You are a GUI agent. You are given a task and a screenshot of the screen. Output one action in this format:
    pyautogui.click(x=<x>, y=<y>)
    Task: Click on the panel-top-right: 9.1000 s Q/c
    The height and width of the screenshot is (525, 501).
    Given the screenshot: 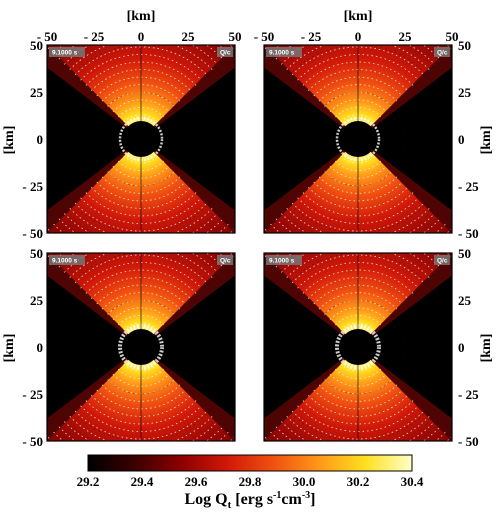 What is the action you would take?
    pyautogui.click(x=358, y=139)
    